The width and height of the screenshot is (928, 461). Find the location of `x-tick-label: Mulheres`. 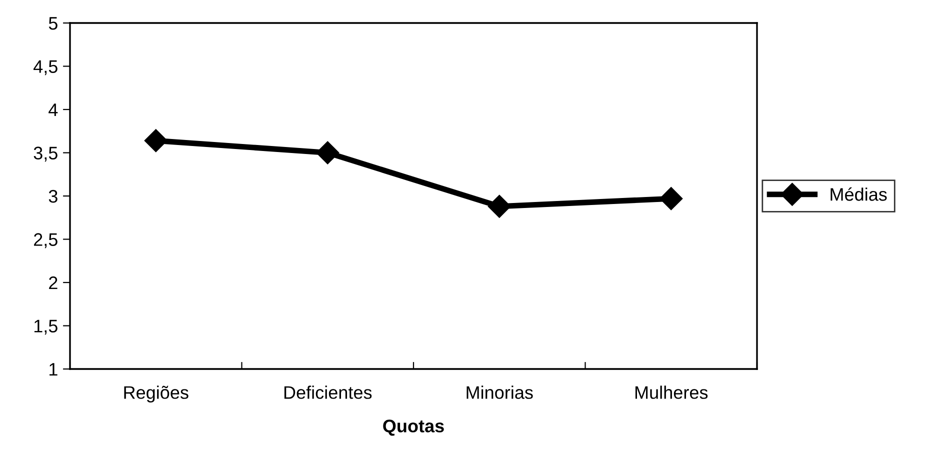

x-tick-label: Mulheres is located at coordinates (671, 392).